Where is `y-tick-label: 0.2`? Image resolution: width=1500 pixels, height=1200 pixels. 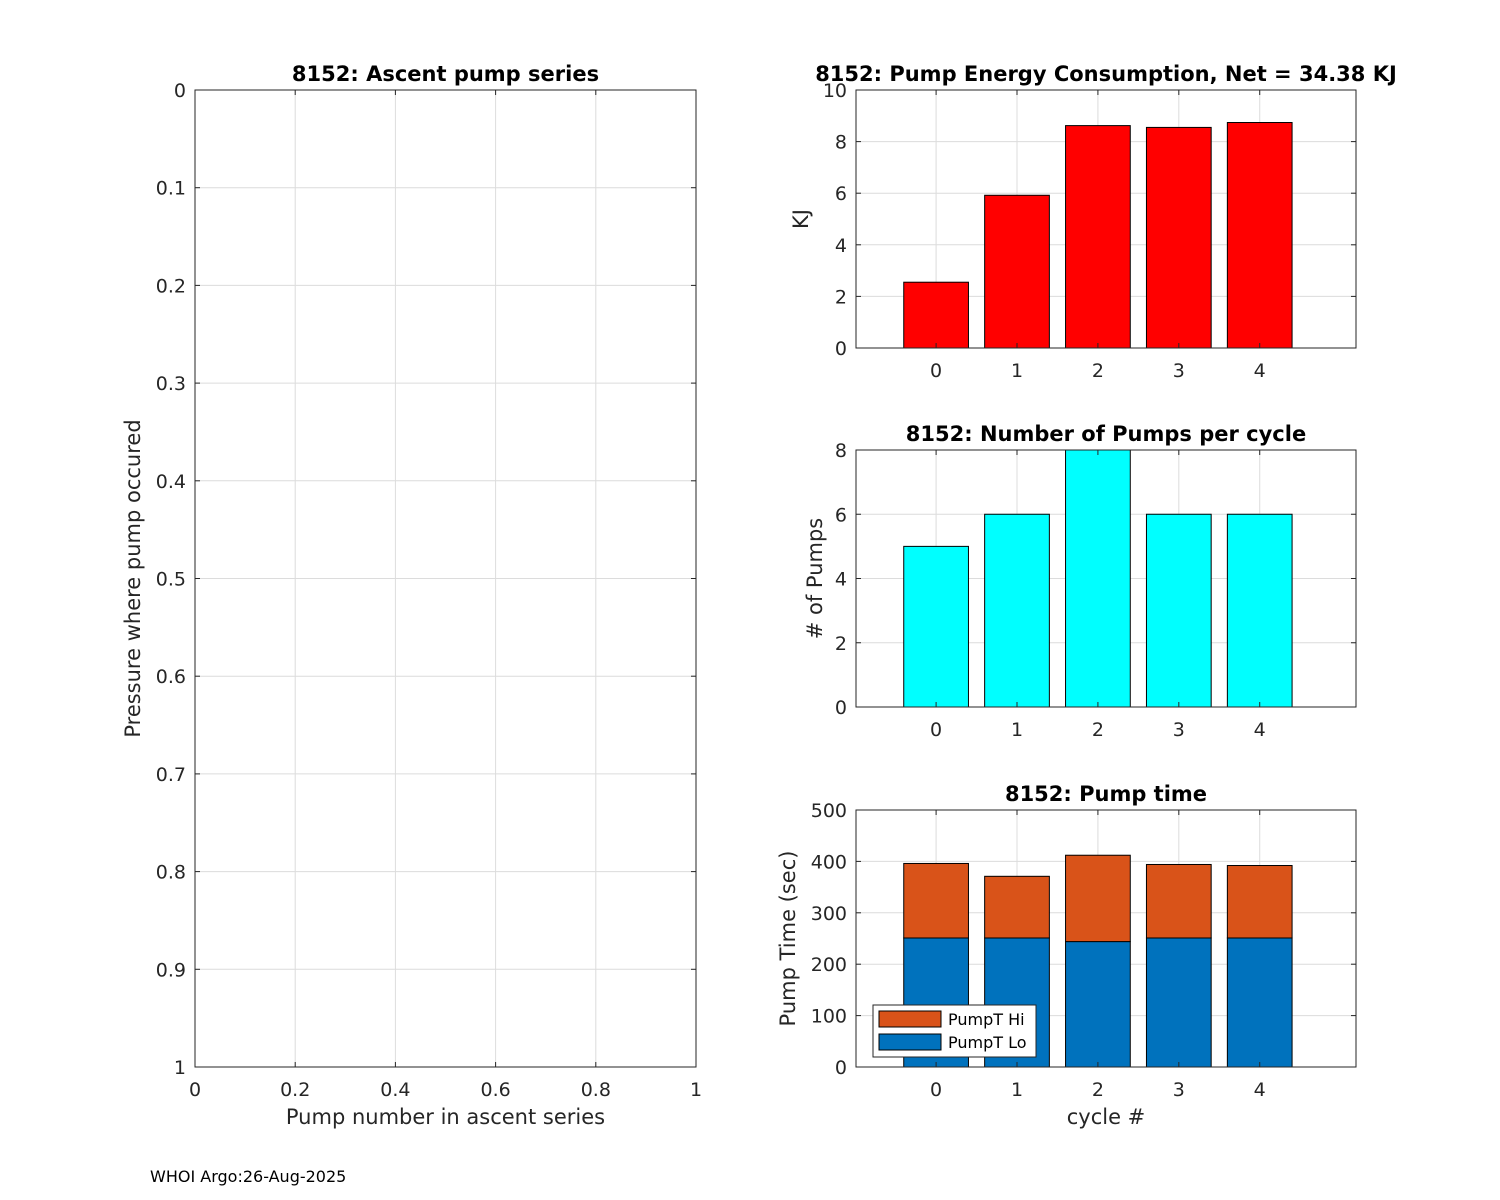 y-tick-label: 0.2 is located at coordinates (171, 286).